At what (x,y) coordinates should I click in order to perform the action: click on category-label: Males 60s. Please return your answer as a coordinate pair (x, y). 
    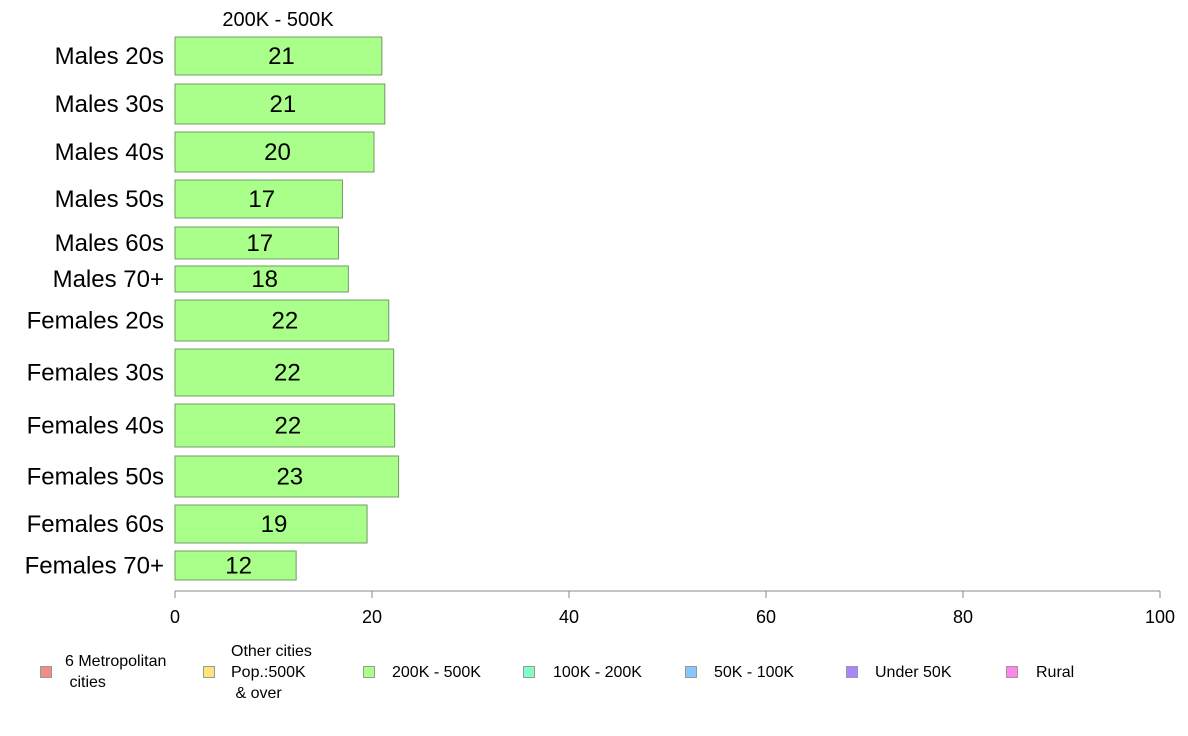
    Looking at the image, I should click on (109, 243).